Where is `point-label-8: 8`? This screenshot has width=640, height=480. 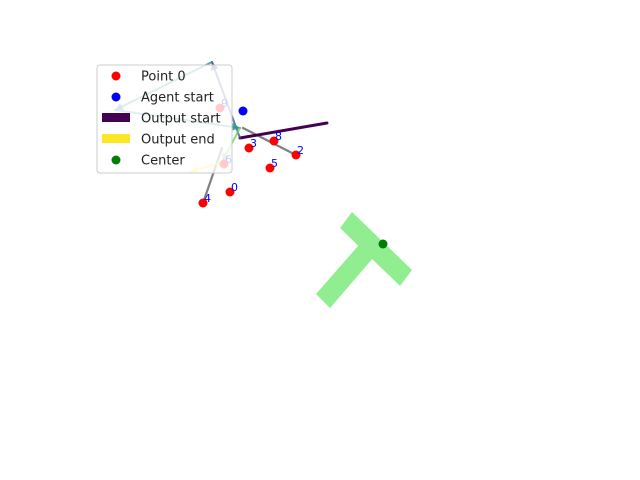
point-label-8: 8 is located at coordinates (278, 136).